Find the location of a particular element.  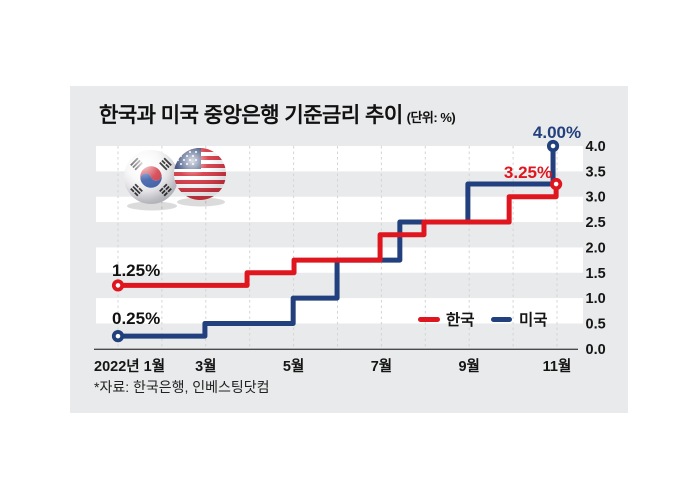

us-start-marker is located at coordinates (118, 336).